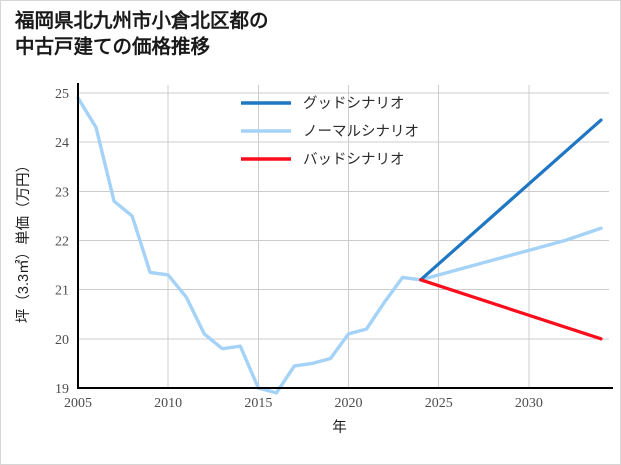 The width and height of the screenshot is (621, 465). What do you see at coordinates (142, 34) in the screenshot?
I see `chart-title: 福岡県北九州市小倉北区都の 中古戸建ての価格推移` at bounding box center [142, 34].